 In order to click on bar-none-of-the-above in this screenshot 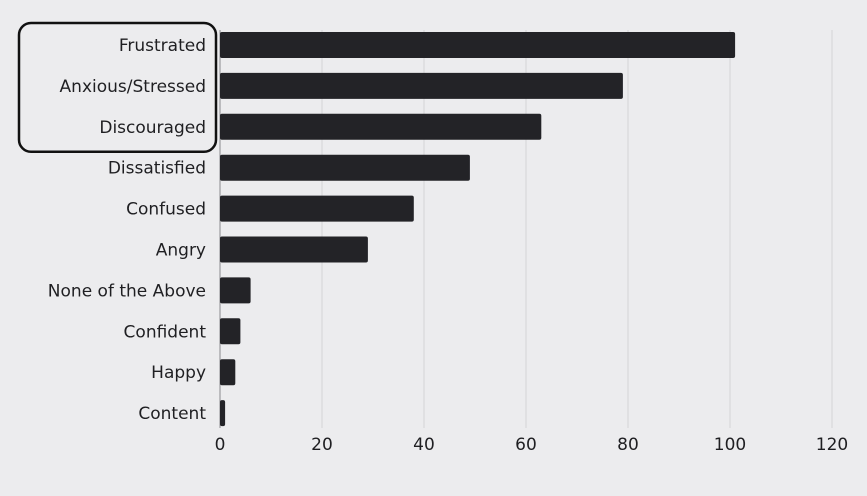, I will do `click(235, 290)`.